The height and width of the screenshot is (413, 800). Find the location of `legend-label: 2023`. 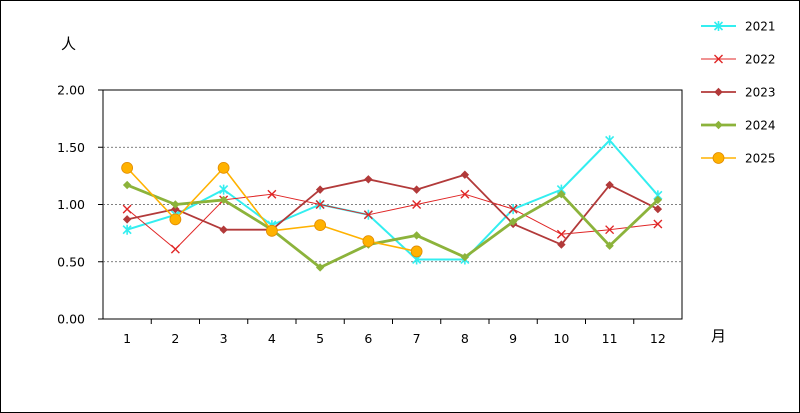

legend-label: 2023 is located at coordinates (760, 93).